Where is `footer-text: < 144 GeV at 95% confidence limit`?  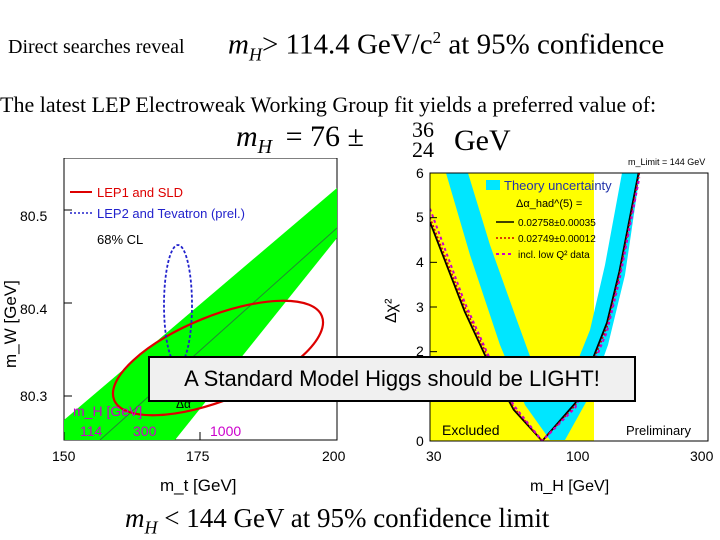 footer-text: < 144 GeV at 95% confidence limit is located at coordinates (353, 518).